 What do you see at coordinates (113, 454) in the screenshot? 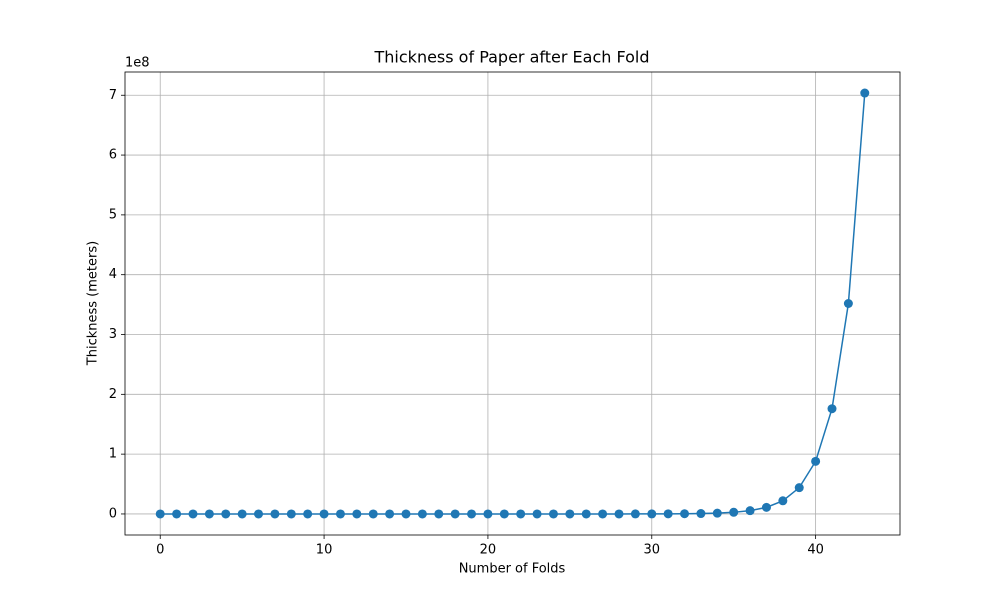
I see `y-tick-label: 1` at bounding box center [113, 454].